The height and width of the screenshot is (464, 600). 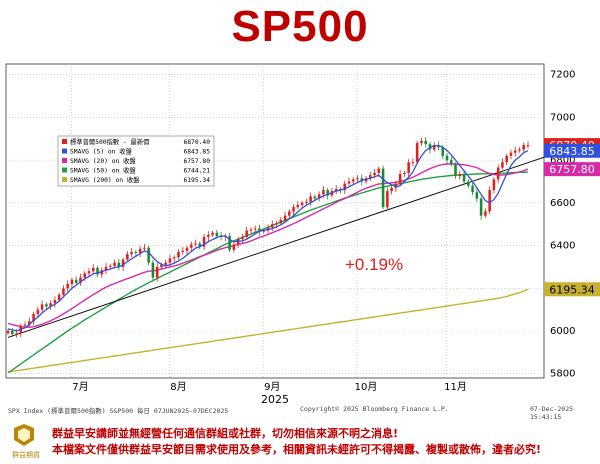 I want to click on copyright-note: Copyright© 2025 Bloomberg Finance L.P., so click(x=374, y=409).